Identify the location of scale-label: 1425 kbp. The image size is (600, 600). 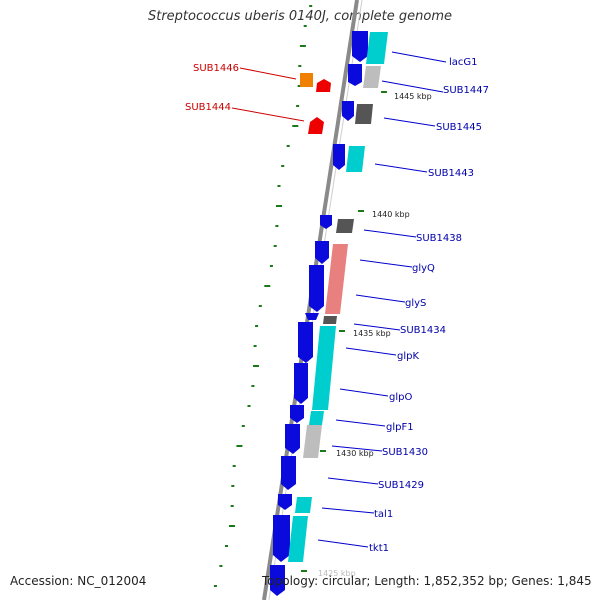
(337, 573).